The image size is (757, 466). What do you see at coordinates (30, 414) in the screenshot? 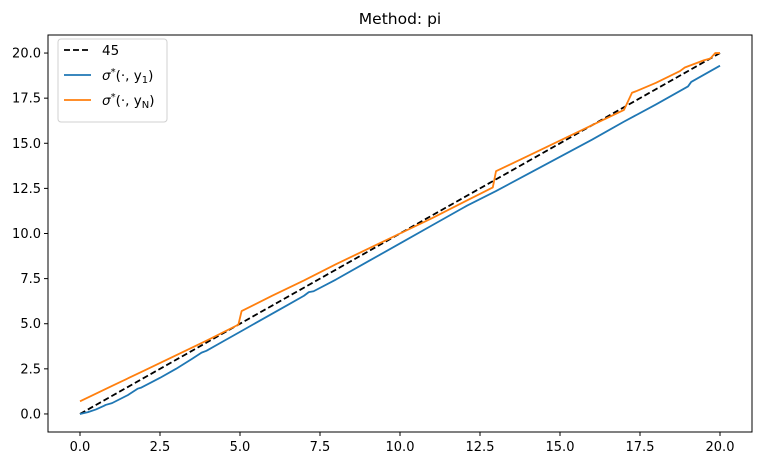
I see `y-tick-label: 0.0` at bounding box center [30, 414].